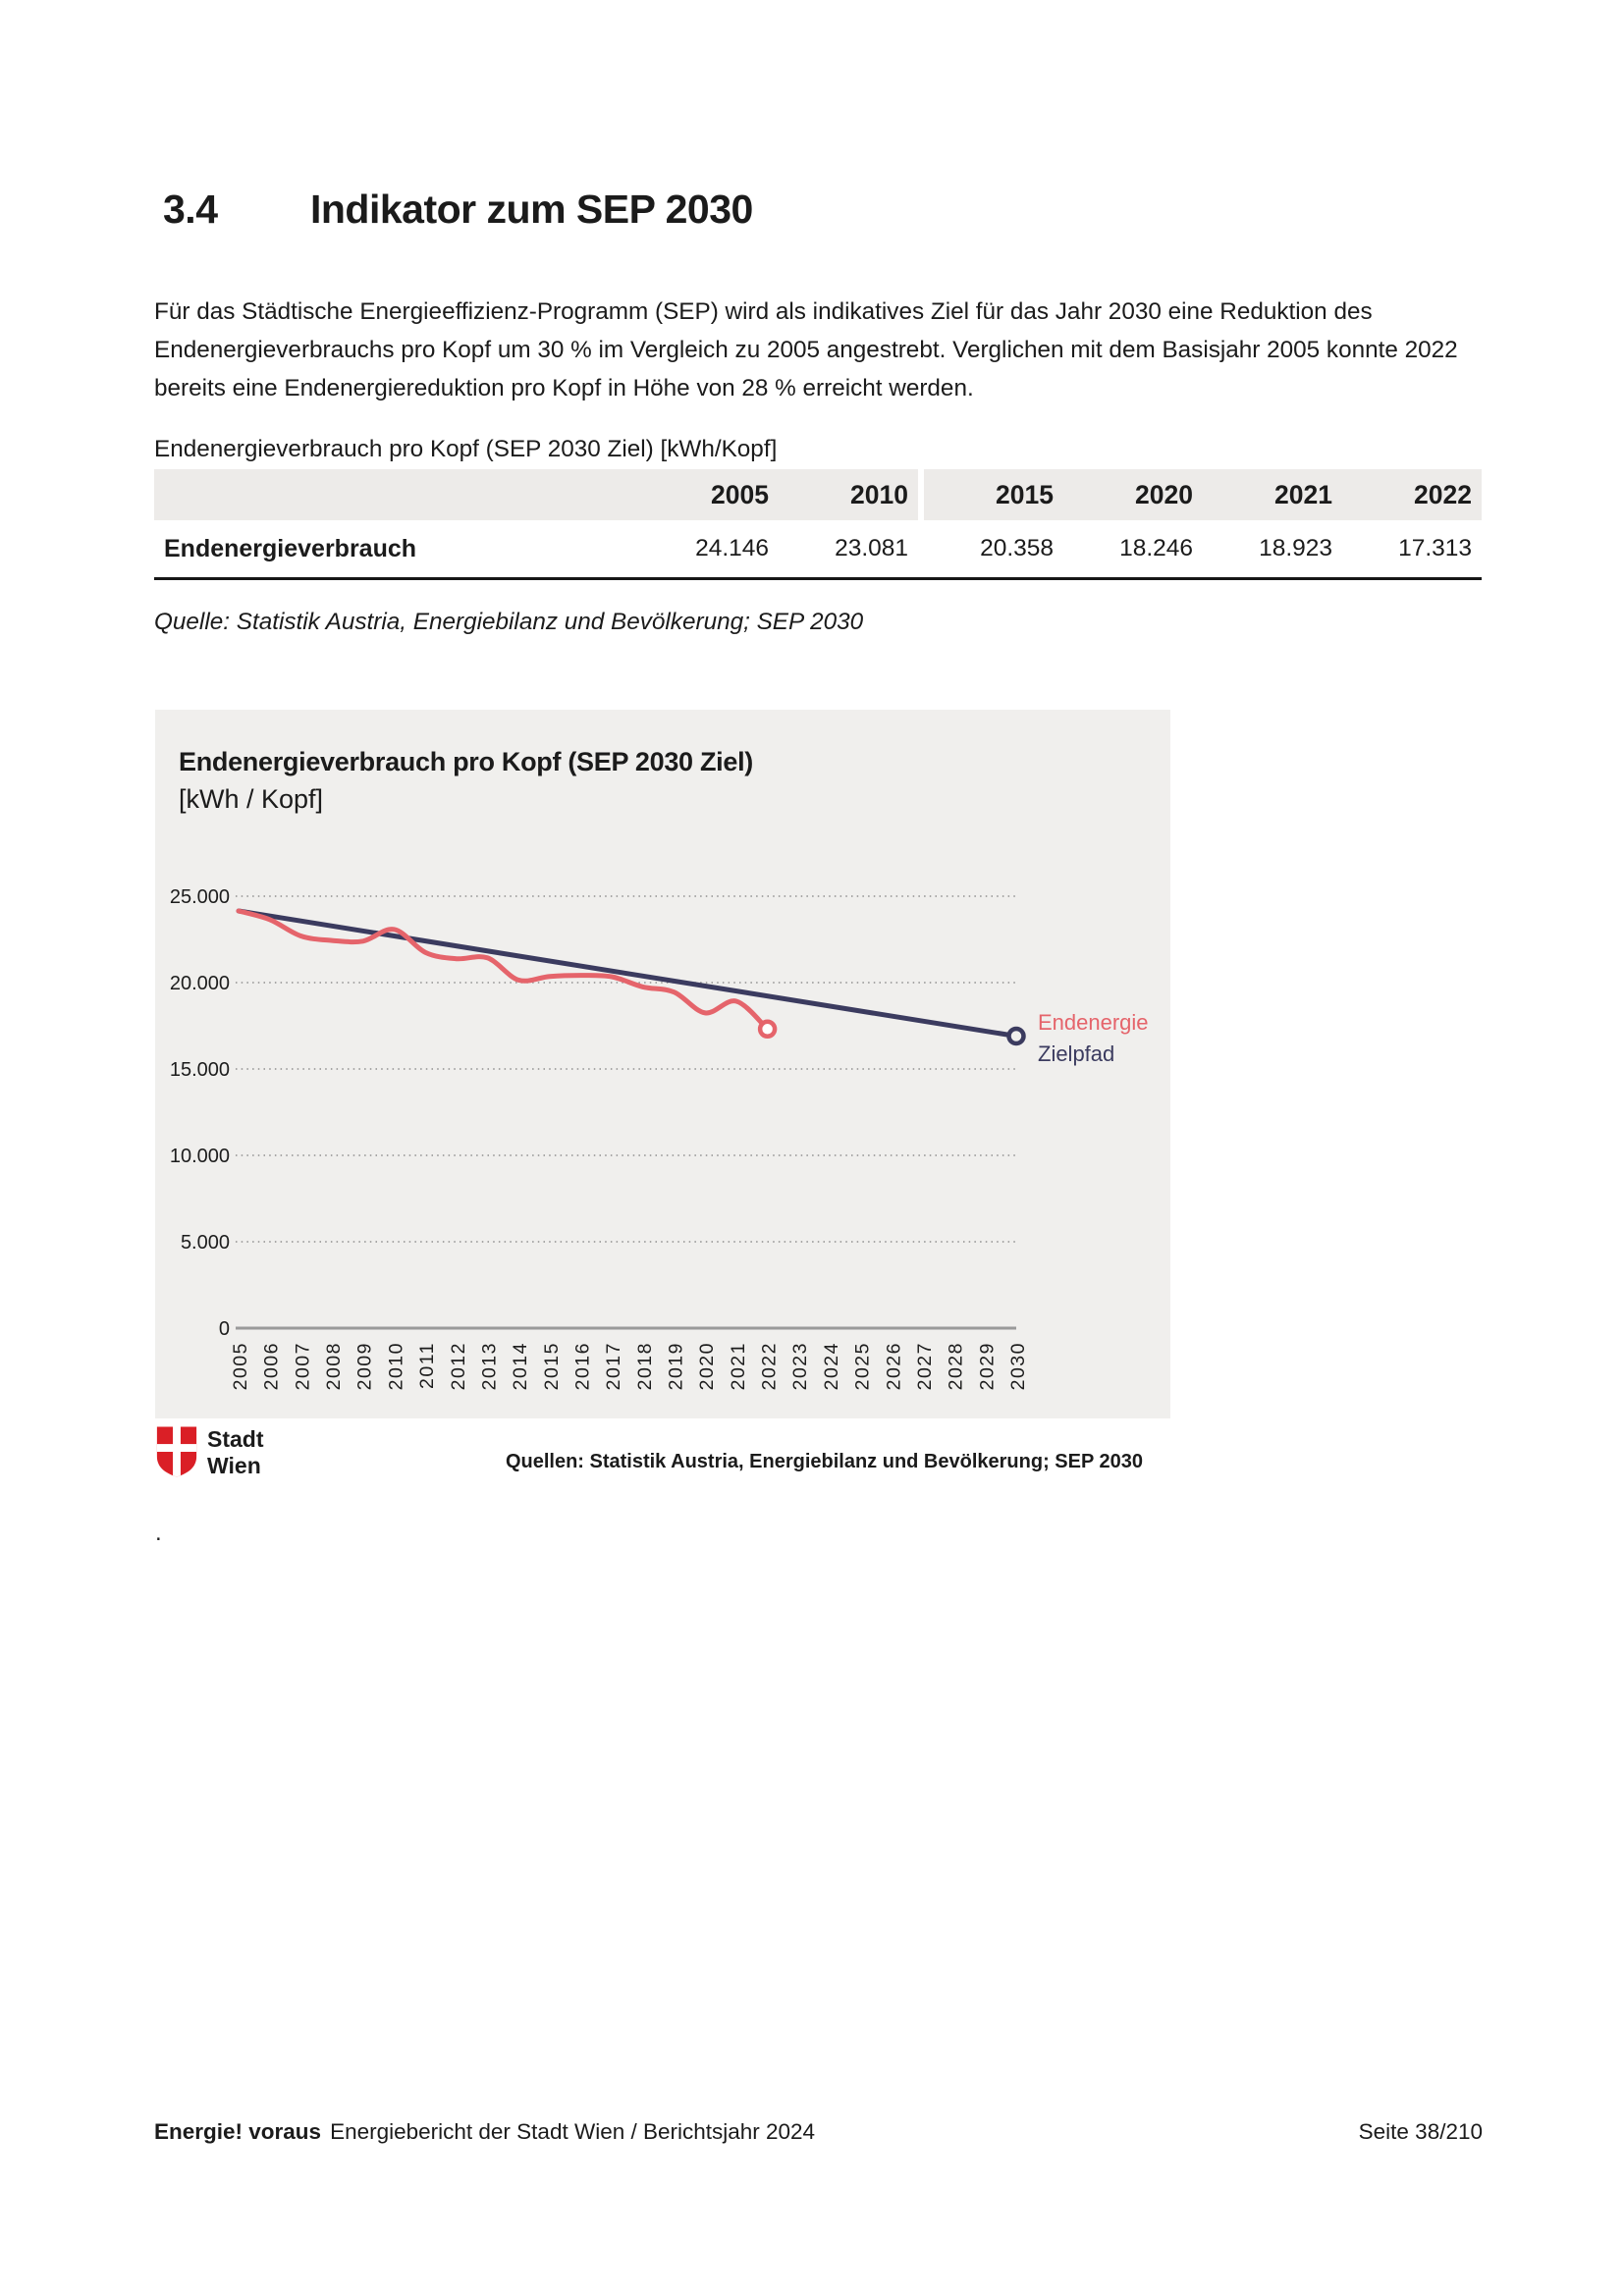 The image size is (1624, 2296). What do you see at coordinates (224, 1329) in the screenshot?
I see `y-tick-label: 0` at bounding box center [224, 1329].